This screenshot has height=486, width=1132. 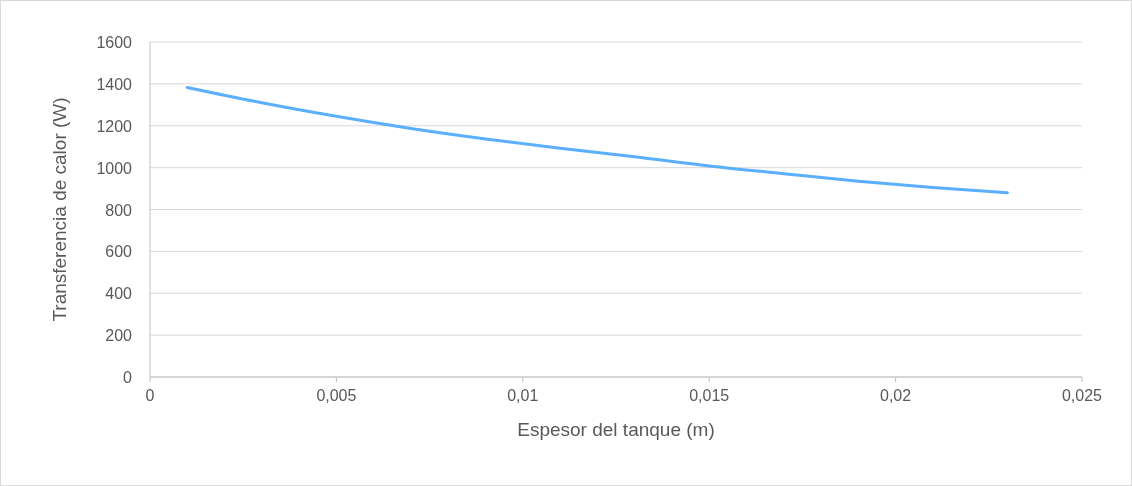 What do you see at coordinates (336, 395) in the screenshot?
I see `x-tick-label: 0,005` at bounding box center [336, 395].